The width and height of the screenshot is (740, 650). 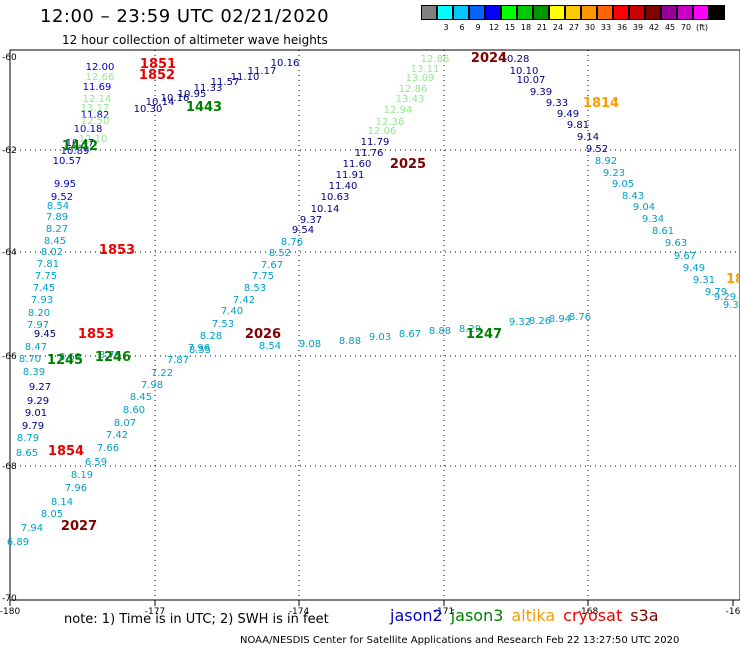 What do you see at coordinates (97, 87) in the screenshot?
I see `swh-observation: 11.69` at bounding box center [97, 87].